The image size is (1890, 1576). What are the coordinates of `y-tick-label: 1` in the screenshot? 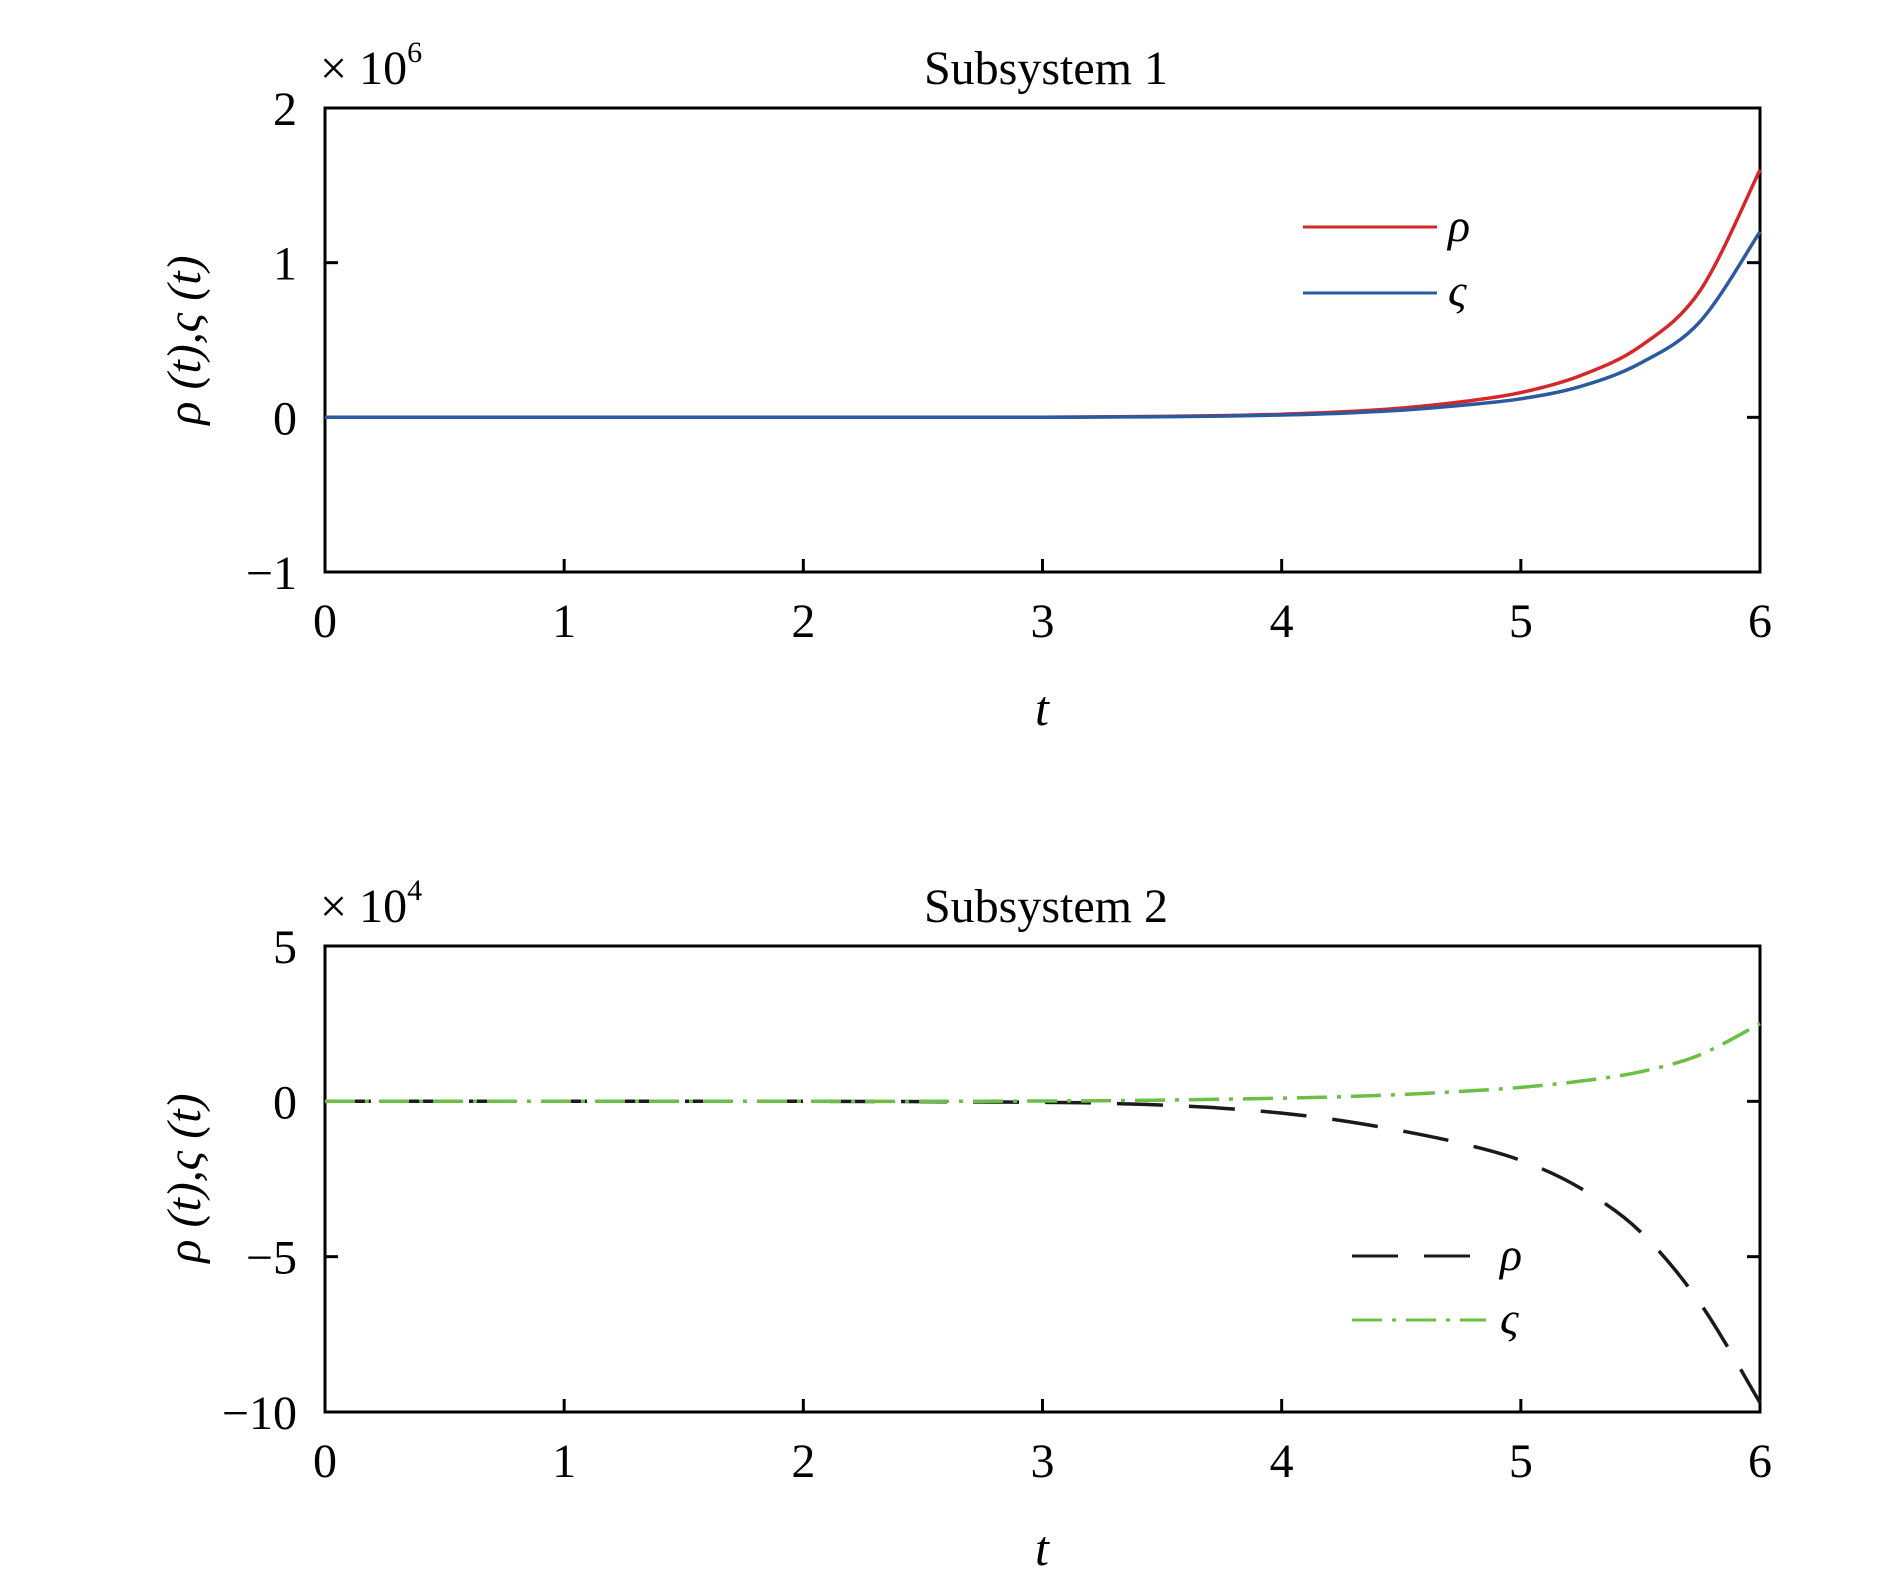 It's located at (285, 264).